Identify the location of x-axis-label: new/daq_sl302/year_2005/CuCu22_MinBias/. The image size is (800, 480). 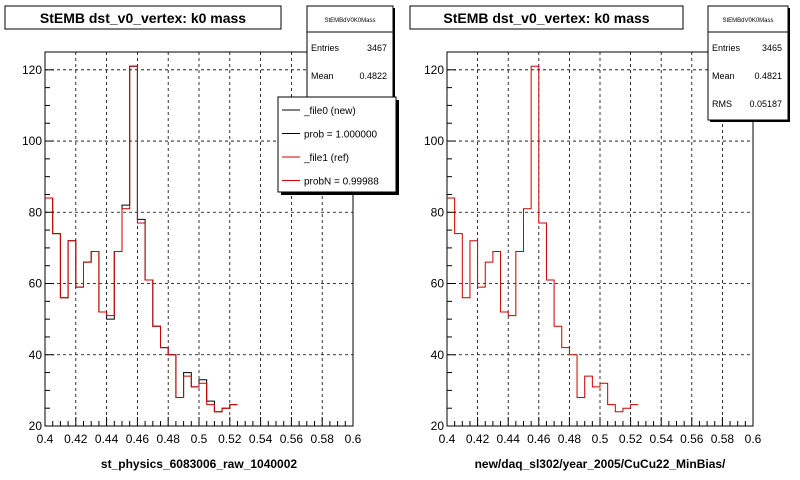
(600, 464).